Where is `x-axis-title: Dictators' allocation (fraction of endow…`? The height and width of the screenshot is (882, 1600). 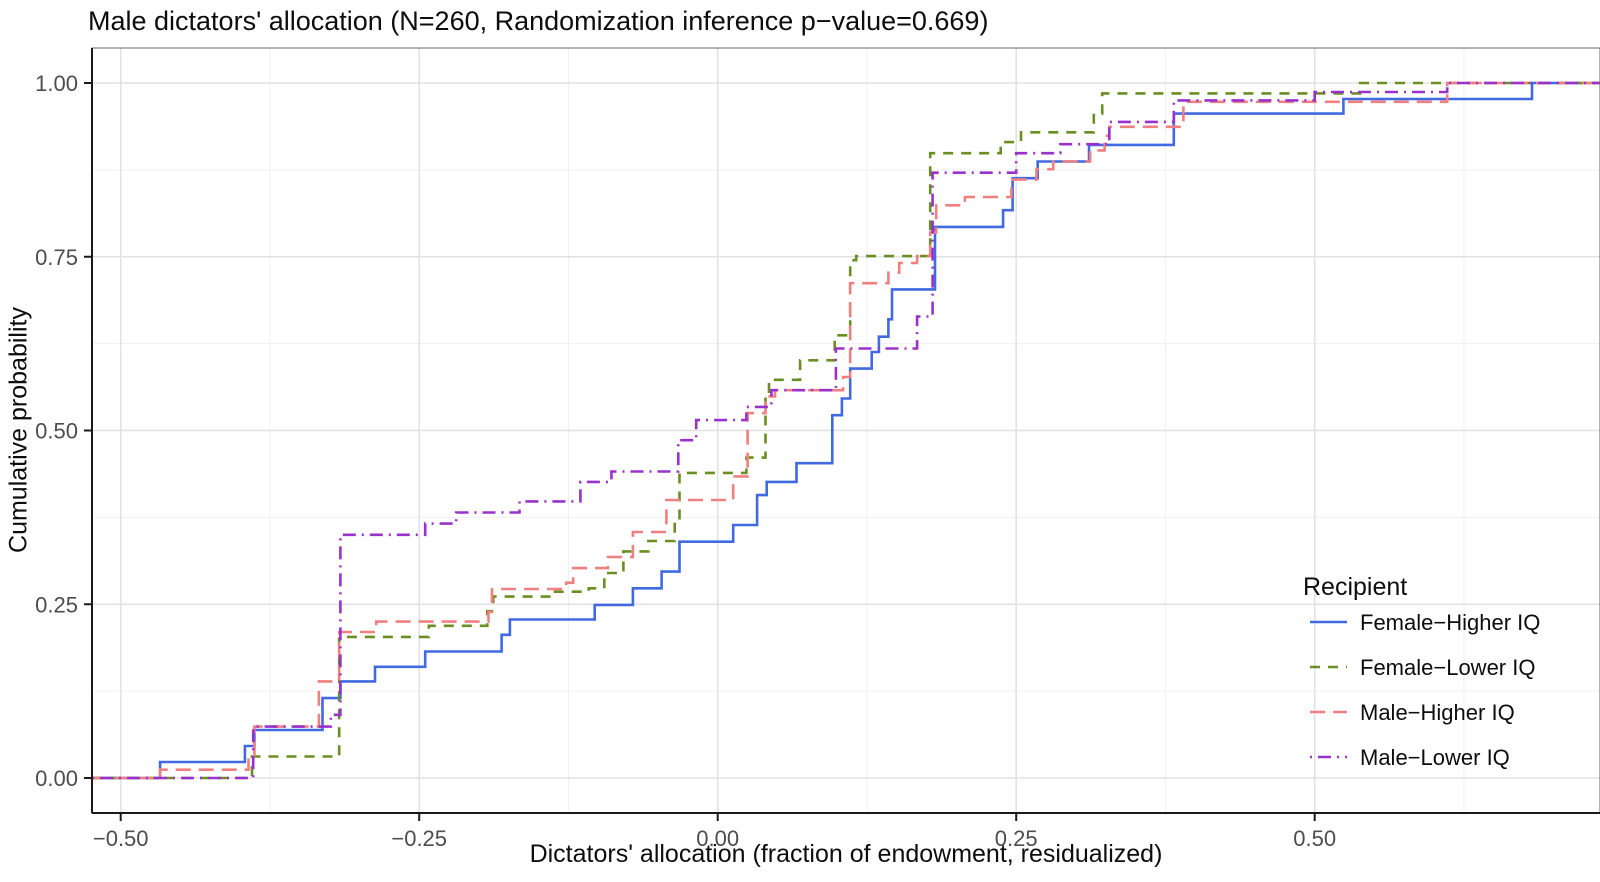 x-axis-title: Dictators' allocation (fraction of endow… is located at coordinates (846, 854).